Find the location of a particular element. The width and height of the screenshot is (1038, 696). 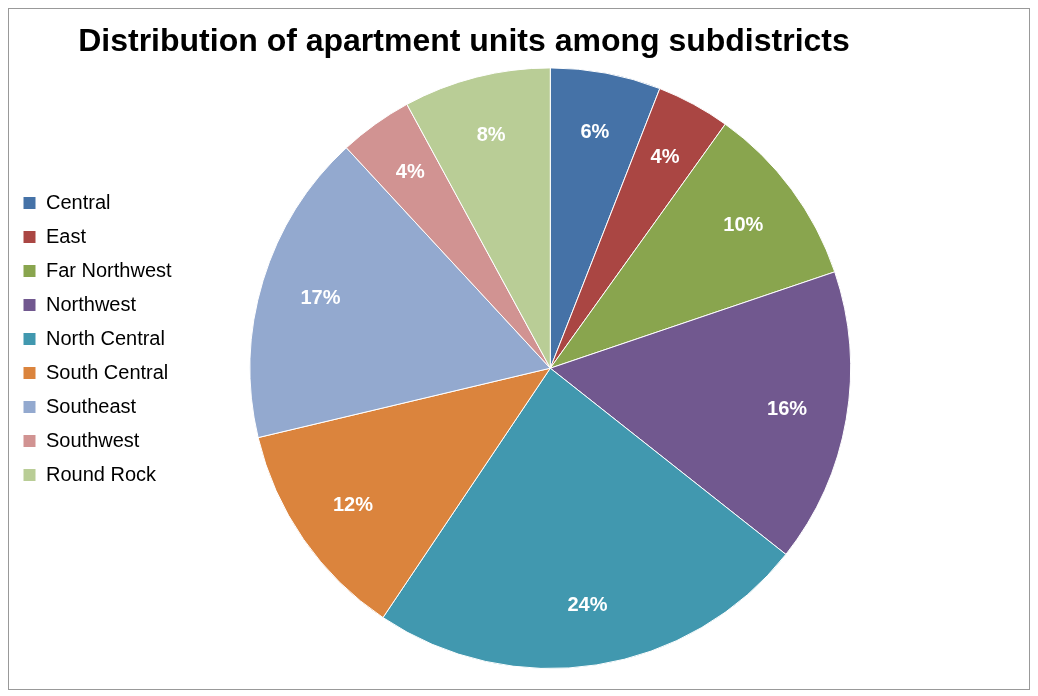

data-label: 6% is located at coordinates (595, 130).